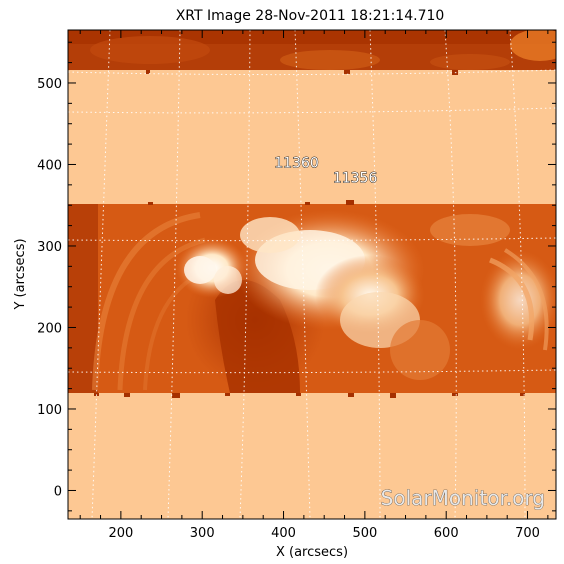 This screenshot has width=564, height=564. I want to click on active-region-label: 11360, so click(296, 164).